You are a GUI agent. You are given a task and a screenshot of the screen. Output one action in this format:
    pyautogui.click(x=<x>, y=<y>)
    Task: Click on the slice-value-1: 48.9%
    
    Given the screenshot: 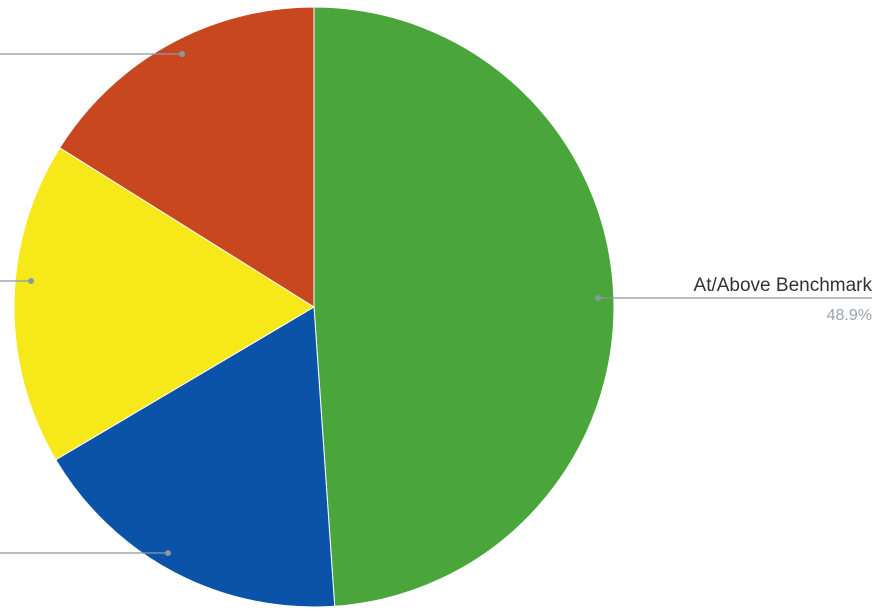 What is the action you would take?
    pyautogui.click(x=849, y=315)
    